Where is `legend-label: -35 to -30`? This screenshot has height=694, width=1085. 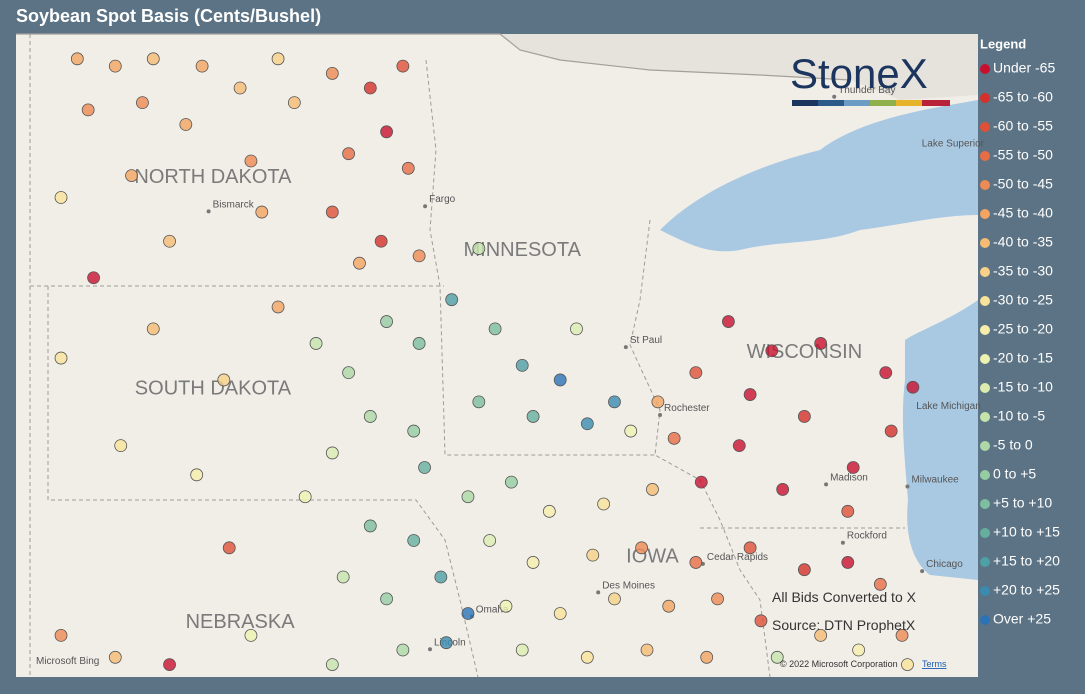
legend-label: -35 to -30 is located at coordinates (1023, 271).